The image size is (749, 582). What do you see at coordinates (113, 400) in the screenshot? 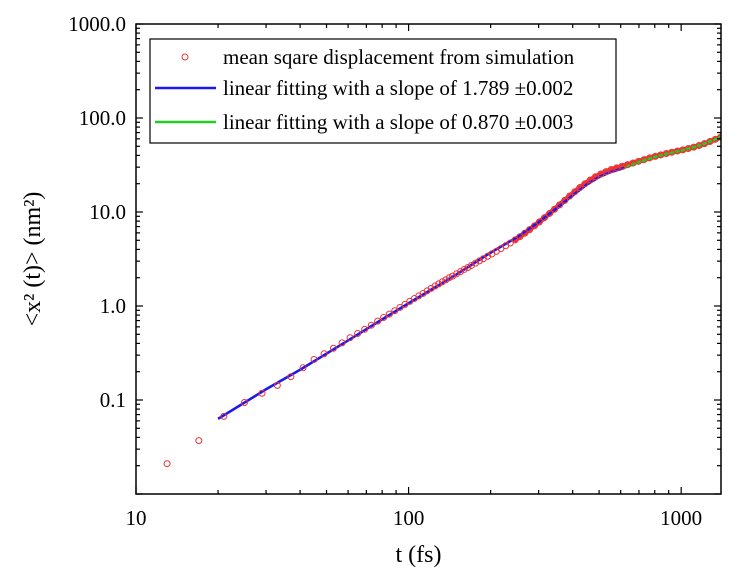
I see `y-tick-label-0: 0.1` at bounding box center [113, 400].